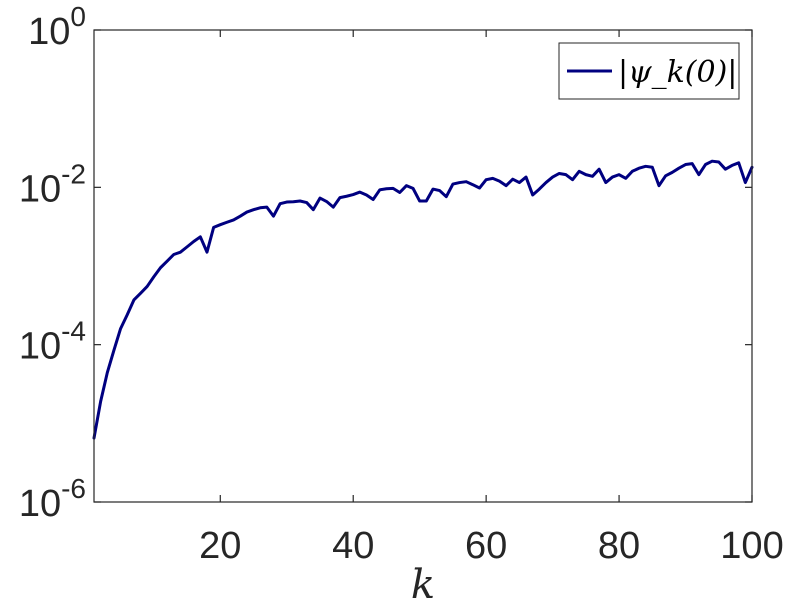  I want to click on x-tick-label: 40, so click(353, 546).